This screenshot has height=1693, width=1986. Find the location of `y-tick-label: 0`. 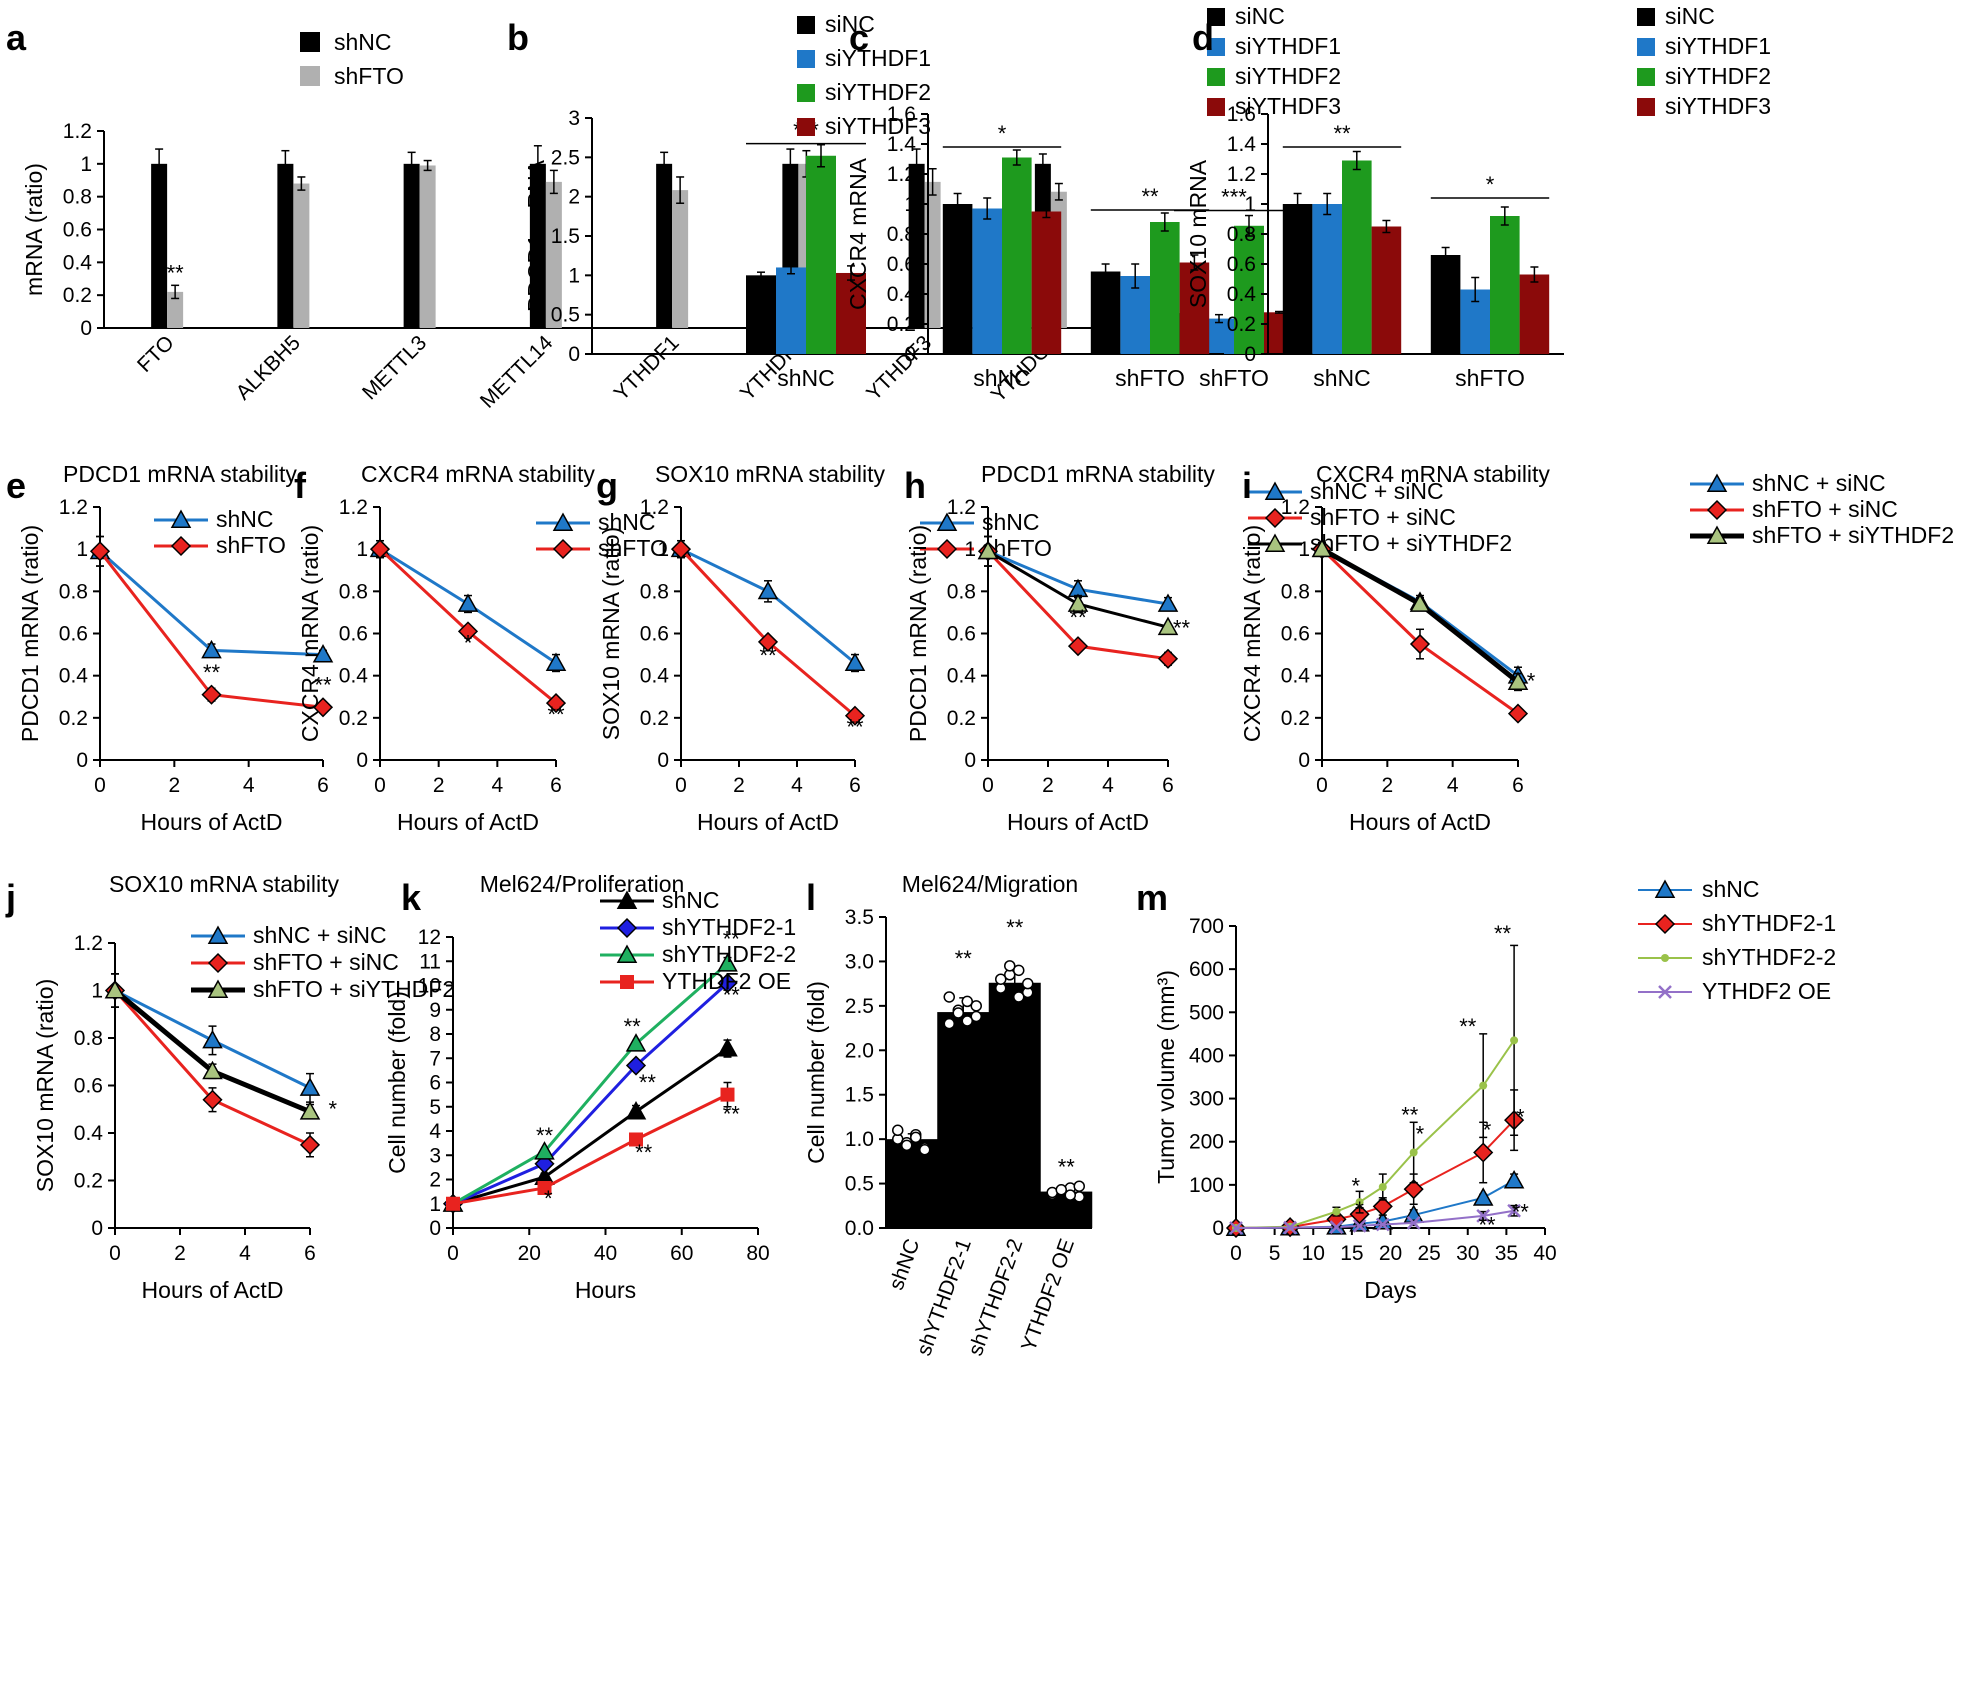

y-tick-label: 0 is located at coordinates (910, 354).